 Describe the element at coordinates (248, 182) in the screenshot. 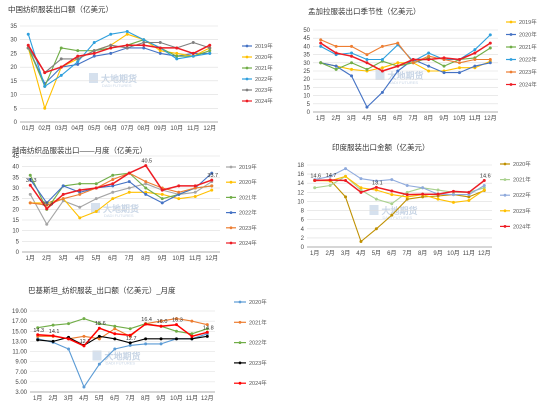

I see `legend-label: 2020年` at that location.